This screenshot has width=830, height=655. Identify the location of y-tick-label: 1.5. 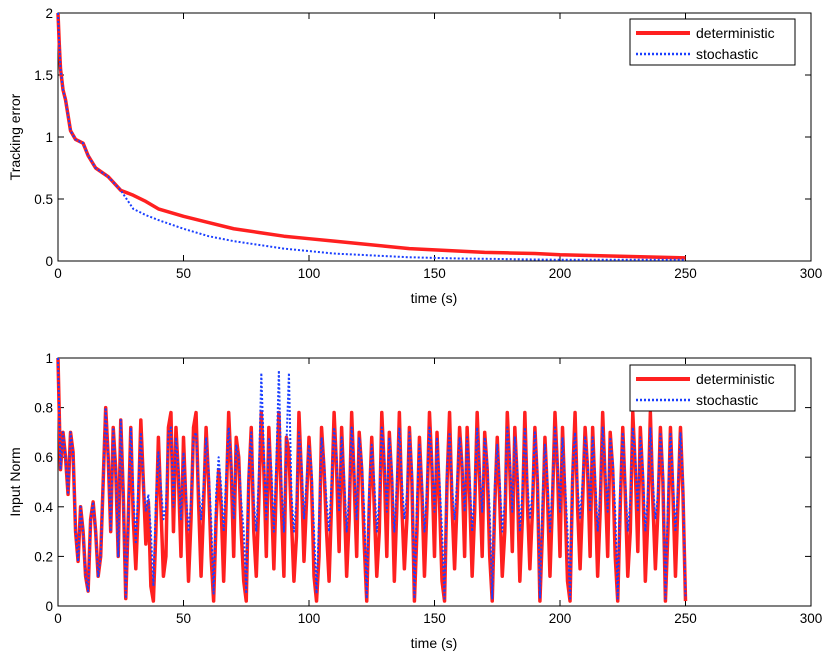
(43, 75).